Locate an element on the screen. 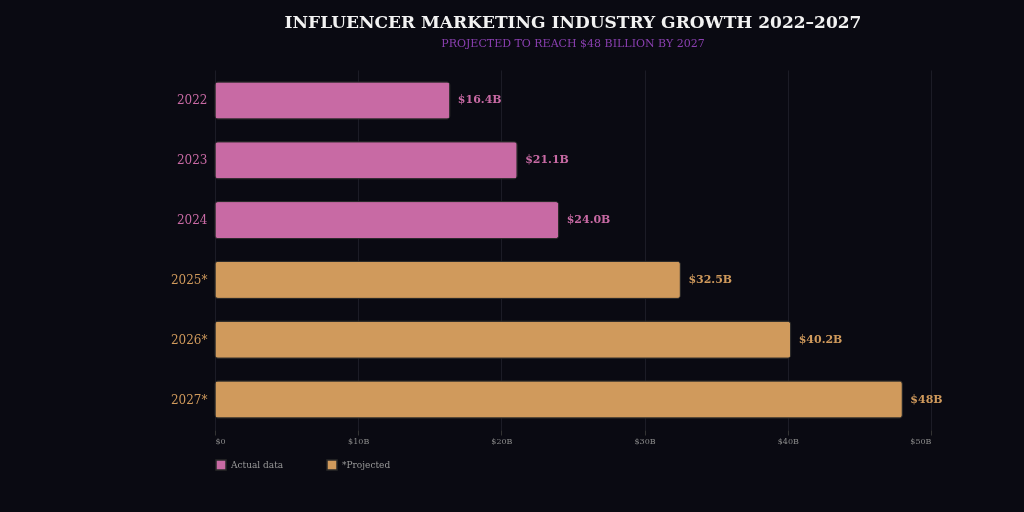 Image resolution: width=1024 pixels, height=512 pixels. data-label: $21.1B is located at coordinates (547, 160).